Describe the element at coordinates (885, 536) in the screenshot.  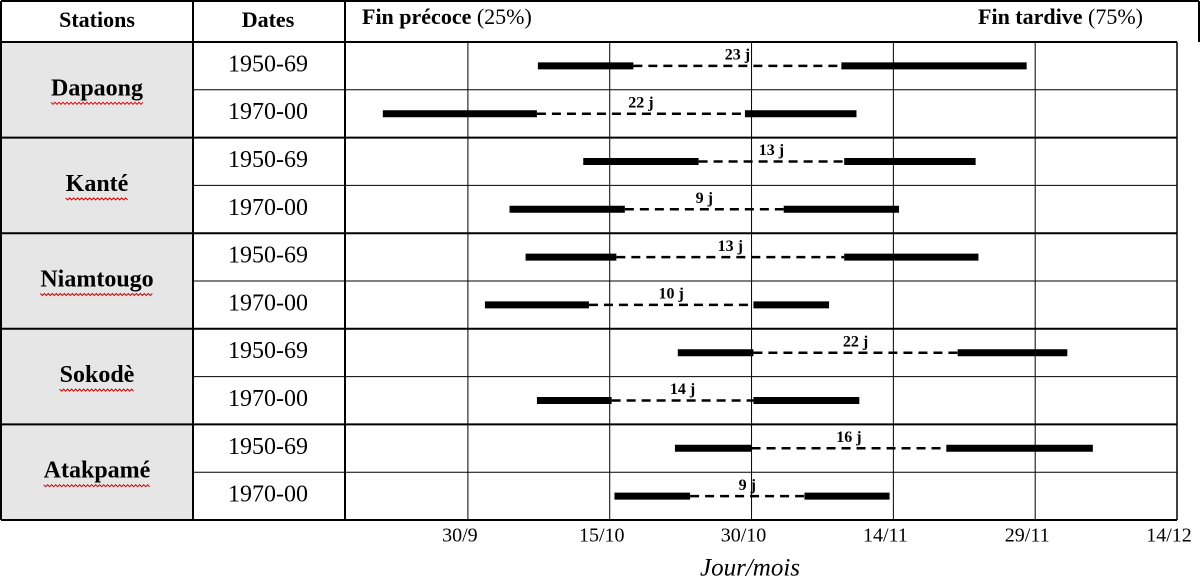
I see `x-tick-label: 14/11` at that location.